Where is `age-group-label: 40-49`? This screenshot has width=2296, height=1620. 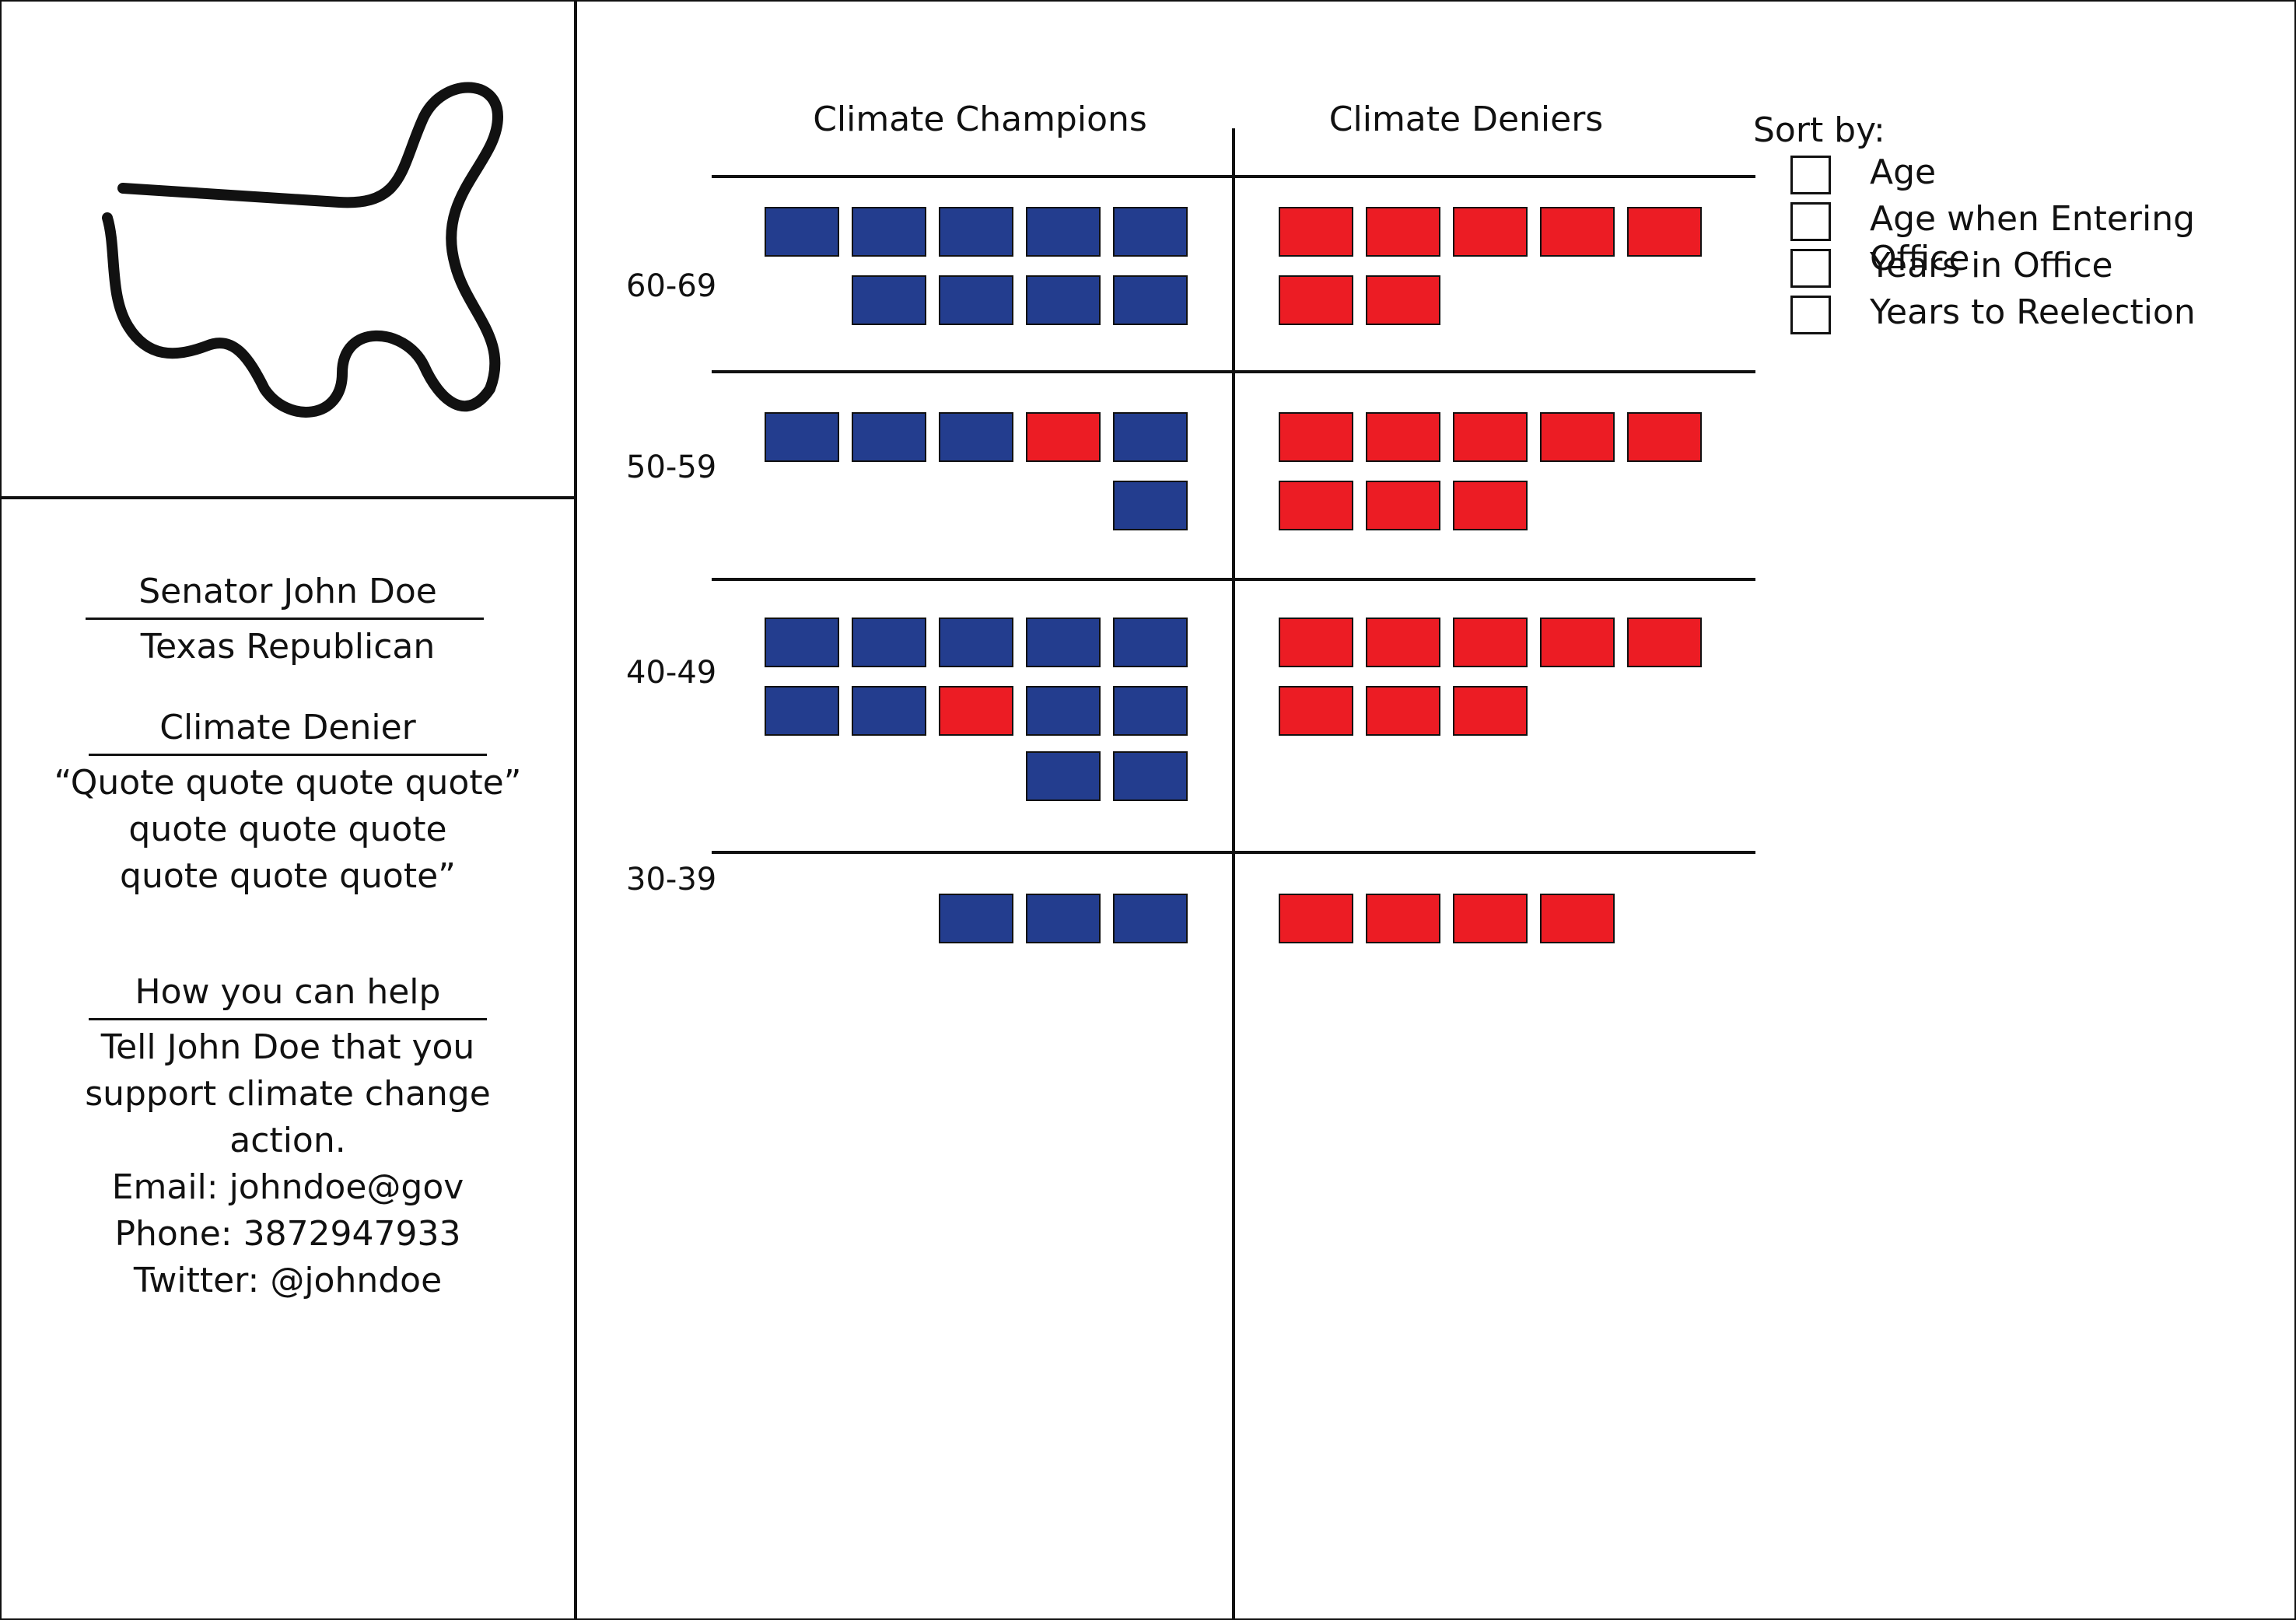
age-group-label: 40-49 is located at coordinates (671, 673).